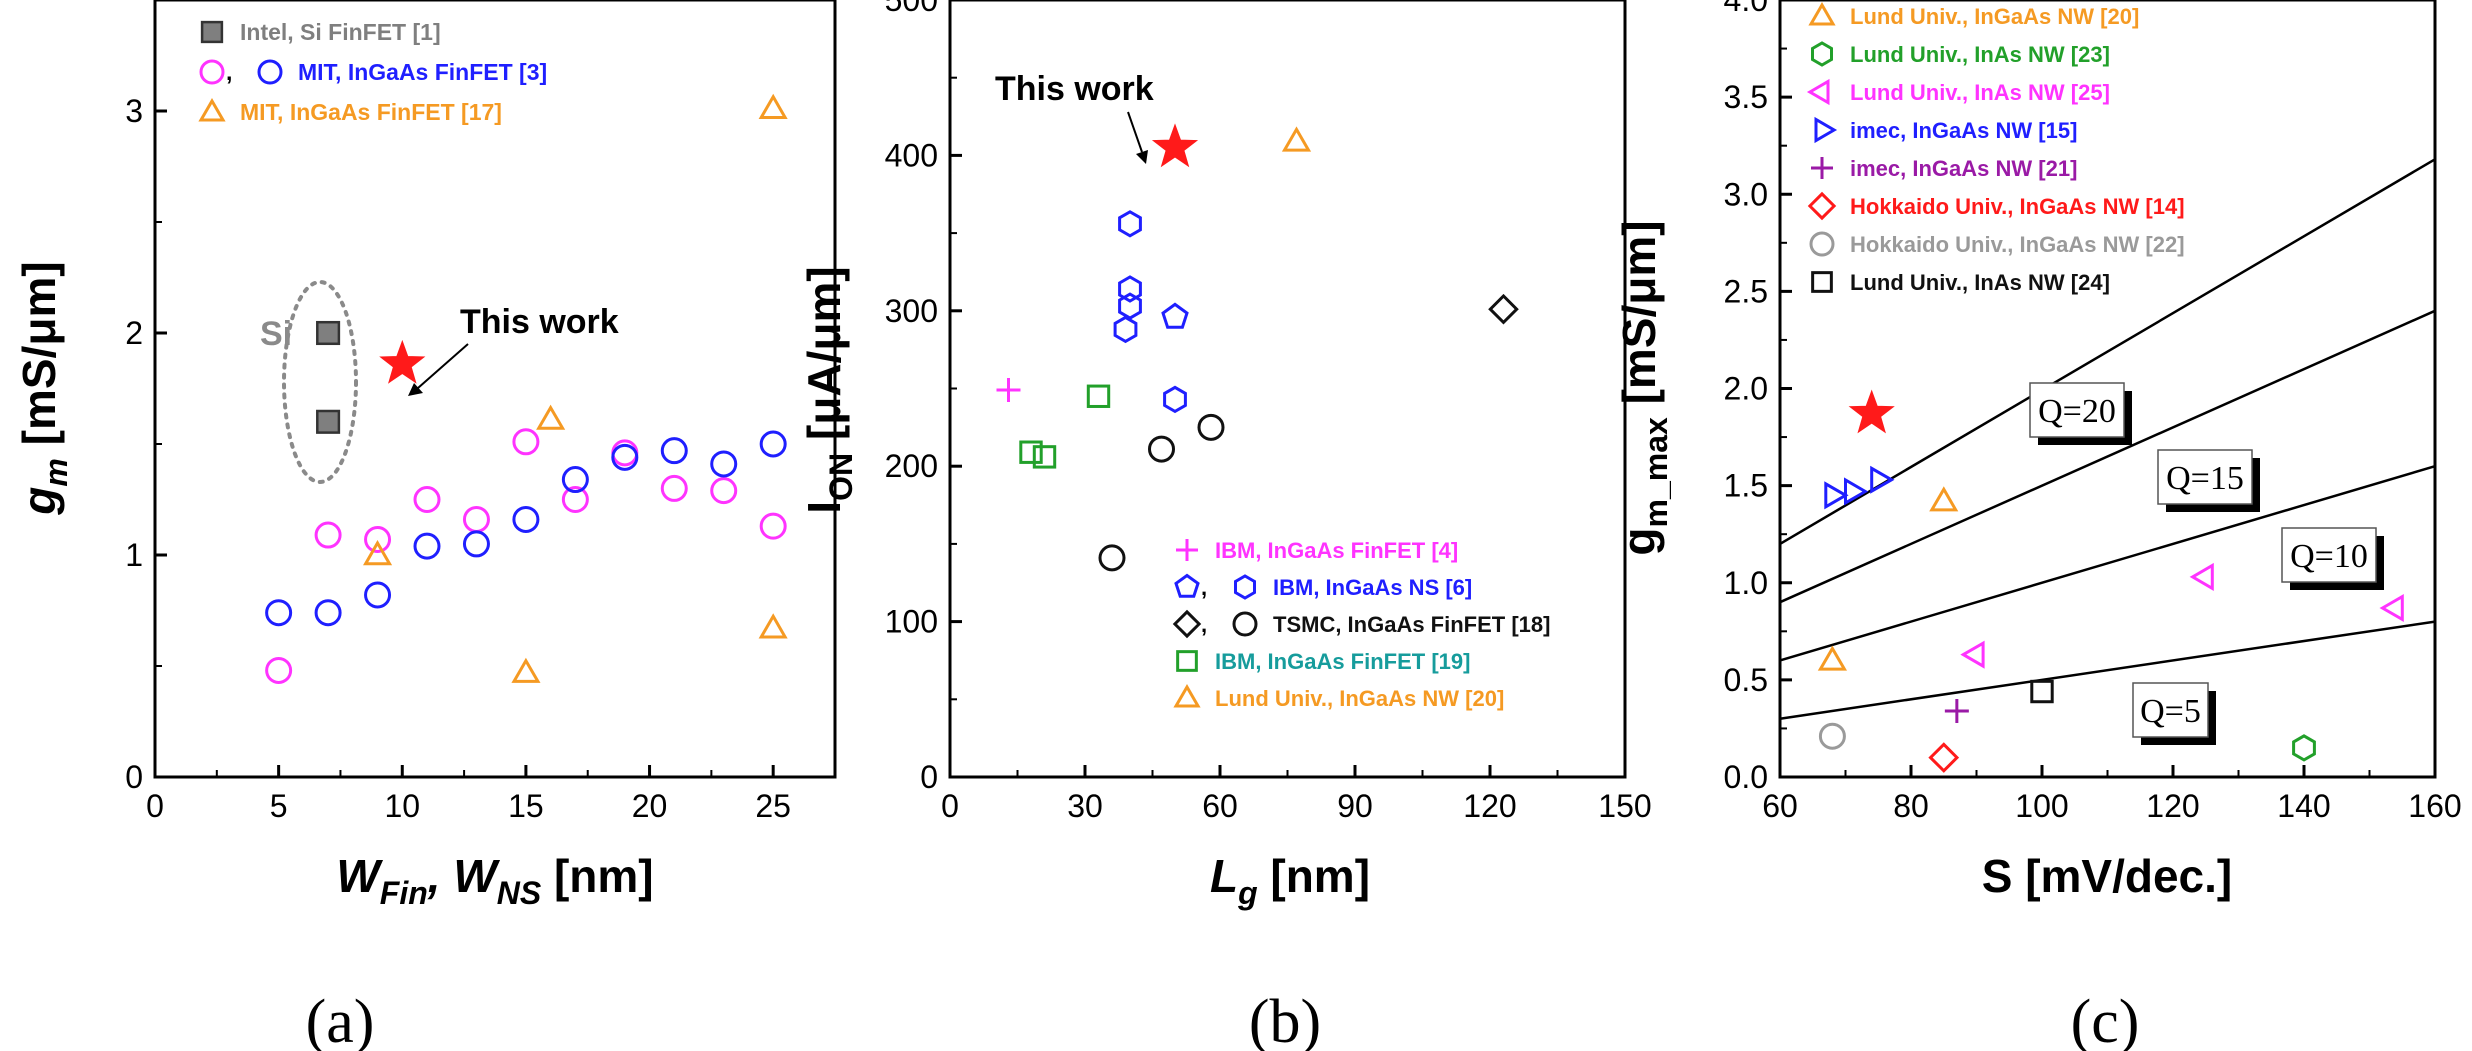 The height and width of the screenshot is (1051, 2472). What do you see at coordinates (1142, 157) in the screenshot?
I see `b-this-work-arrowhead` at bounding box center [1142, 157].